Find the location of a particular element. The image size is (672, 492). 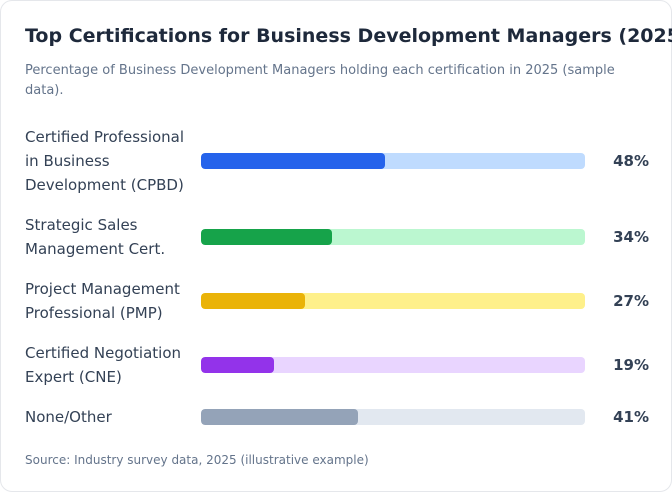

category-label: Project Management Professional (PMP) is located at coordinates (102, 301).